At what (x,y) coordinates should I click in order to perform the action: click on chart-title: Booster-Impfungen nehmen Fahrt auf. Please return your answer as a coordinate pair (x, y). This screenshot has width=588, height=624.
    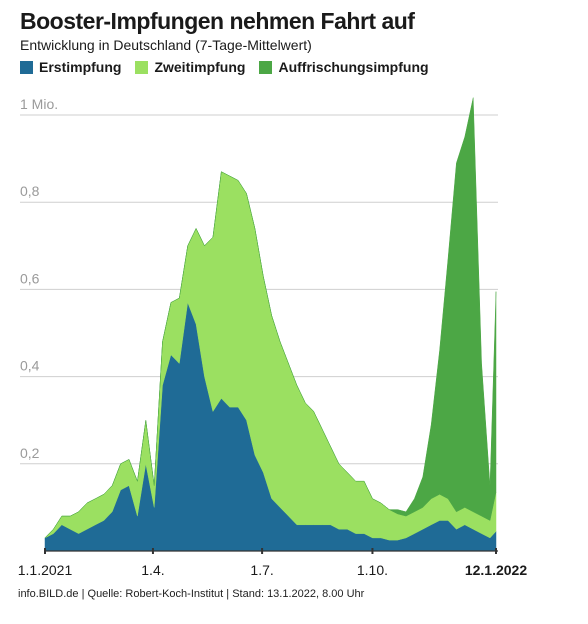
    Looking at the image, I should click on (217, 21).